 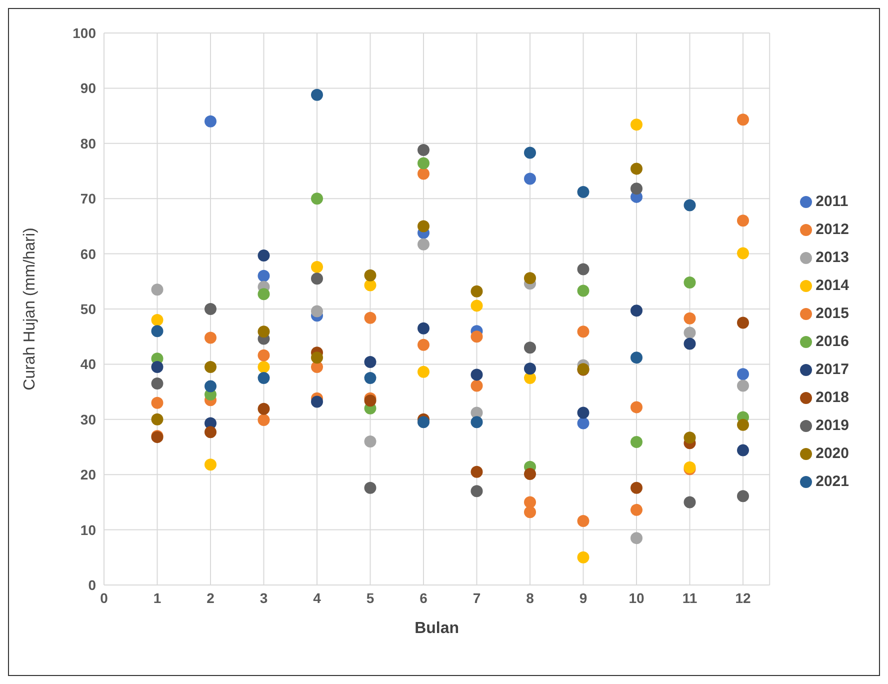 I want to click on legend-label: 2017, so click(x=832, y=369).